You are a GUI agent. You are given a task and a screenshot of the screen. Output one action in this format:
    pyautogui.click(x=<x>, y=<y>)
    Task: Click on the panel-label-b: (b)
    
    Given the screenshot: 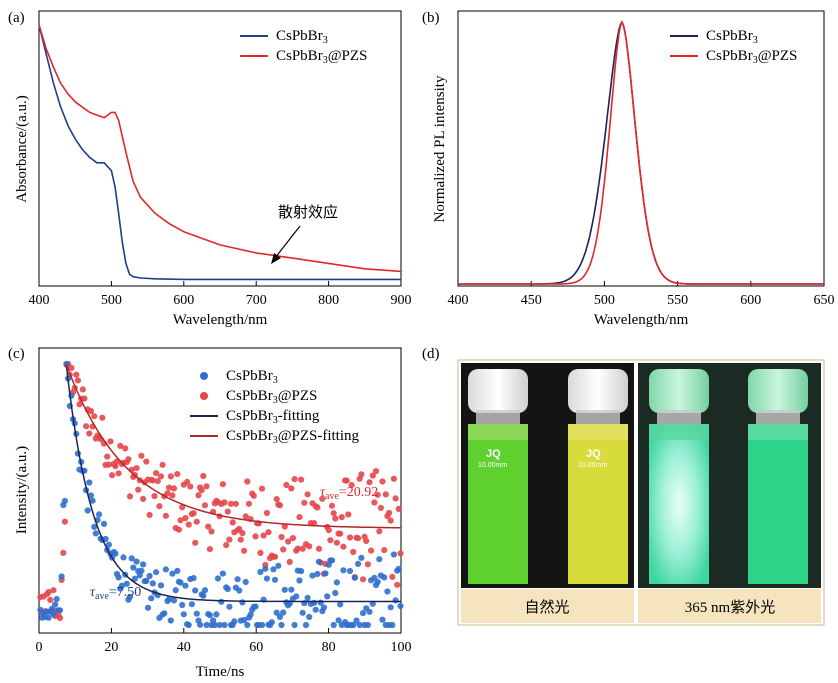 What is the action you would take?
    pyautogui.click(x=431, y=18)
    